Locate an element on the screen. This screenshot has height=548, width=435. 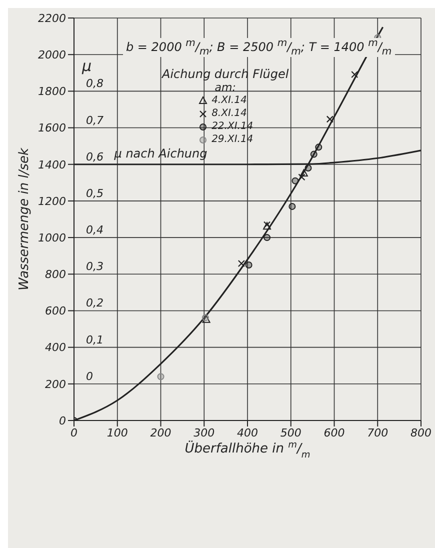
x-tick-label: 800 is located at coordinates (421, 433).